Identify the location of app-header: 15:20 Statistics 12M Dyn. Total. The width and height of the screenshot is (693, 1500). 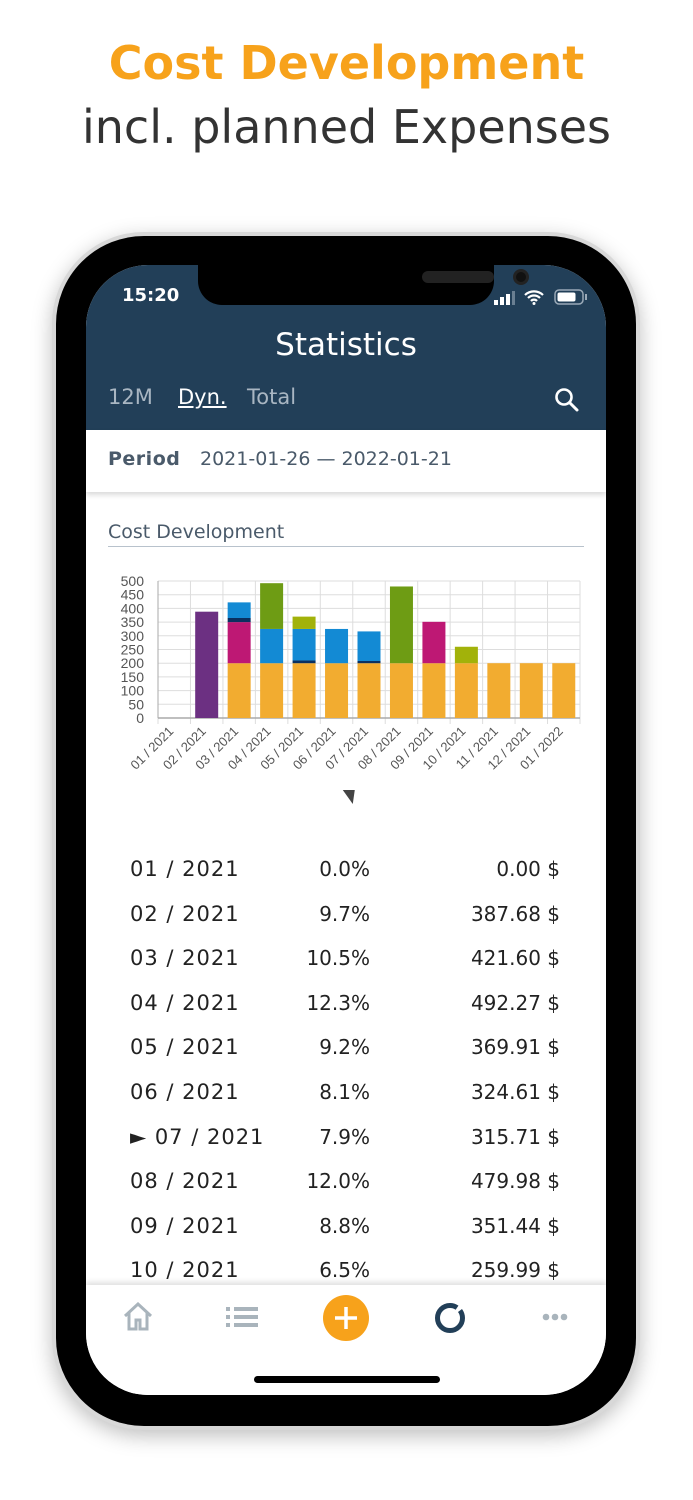
(346, 347).